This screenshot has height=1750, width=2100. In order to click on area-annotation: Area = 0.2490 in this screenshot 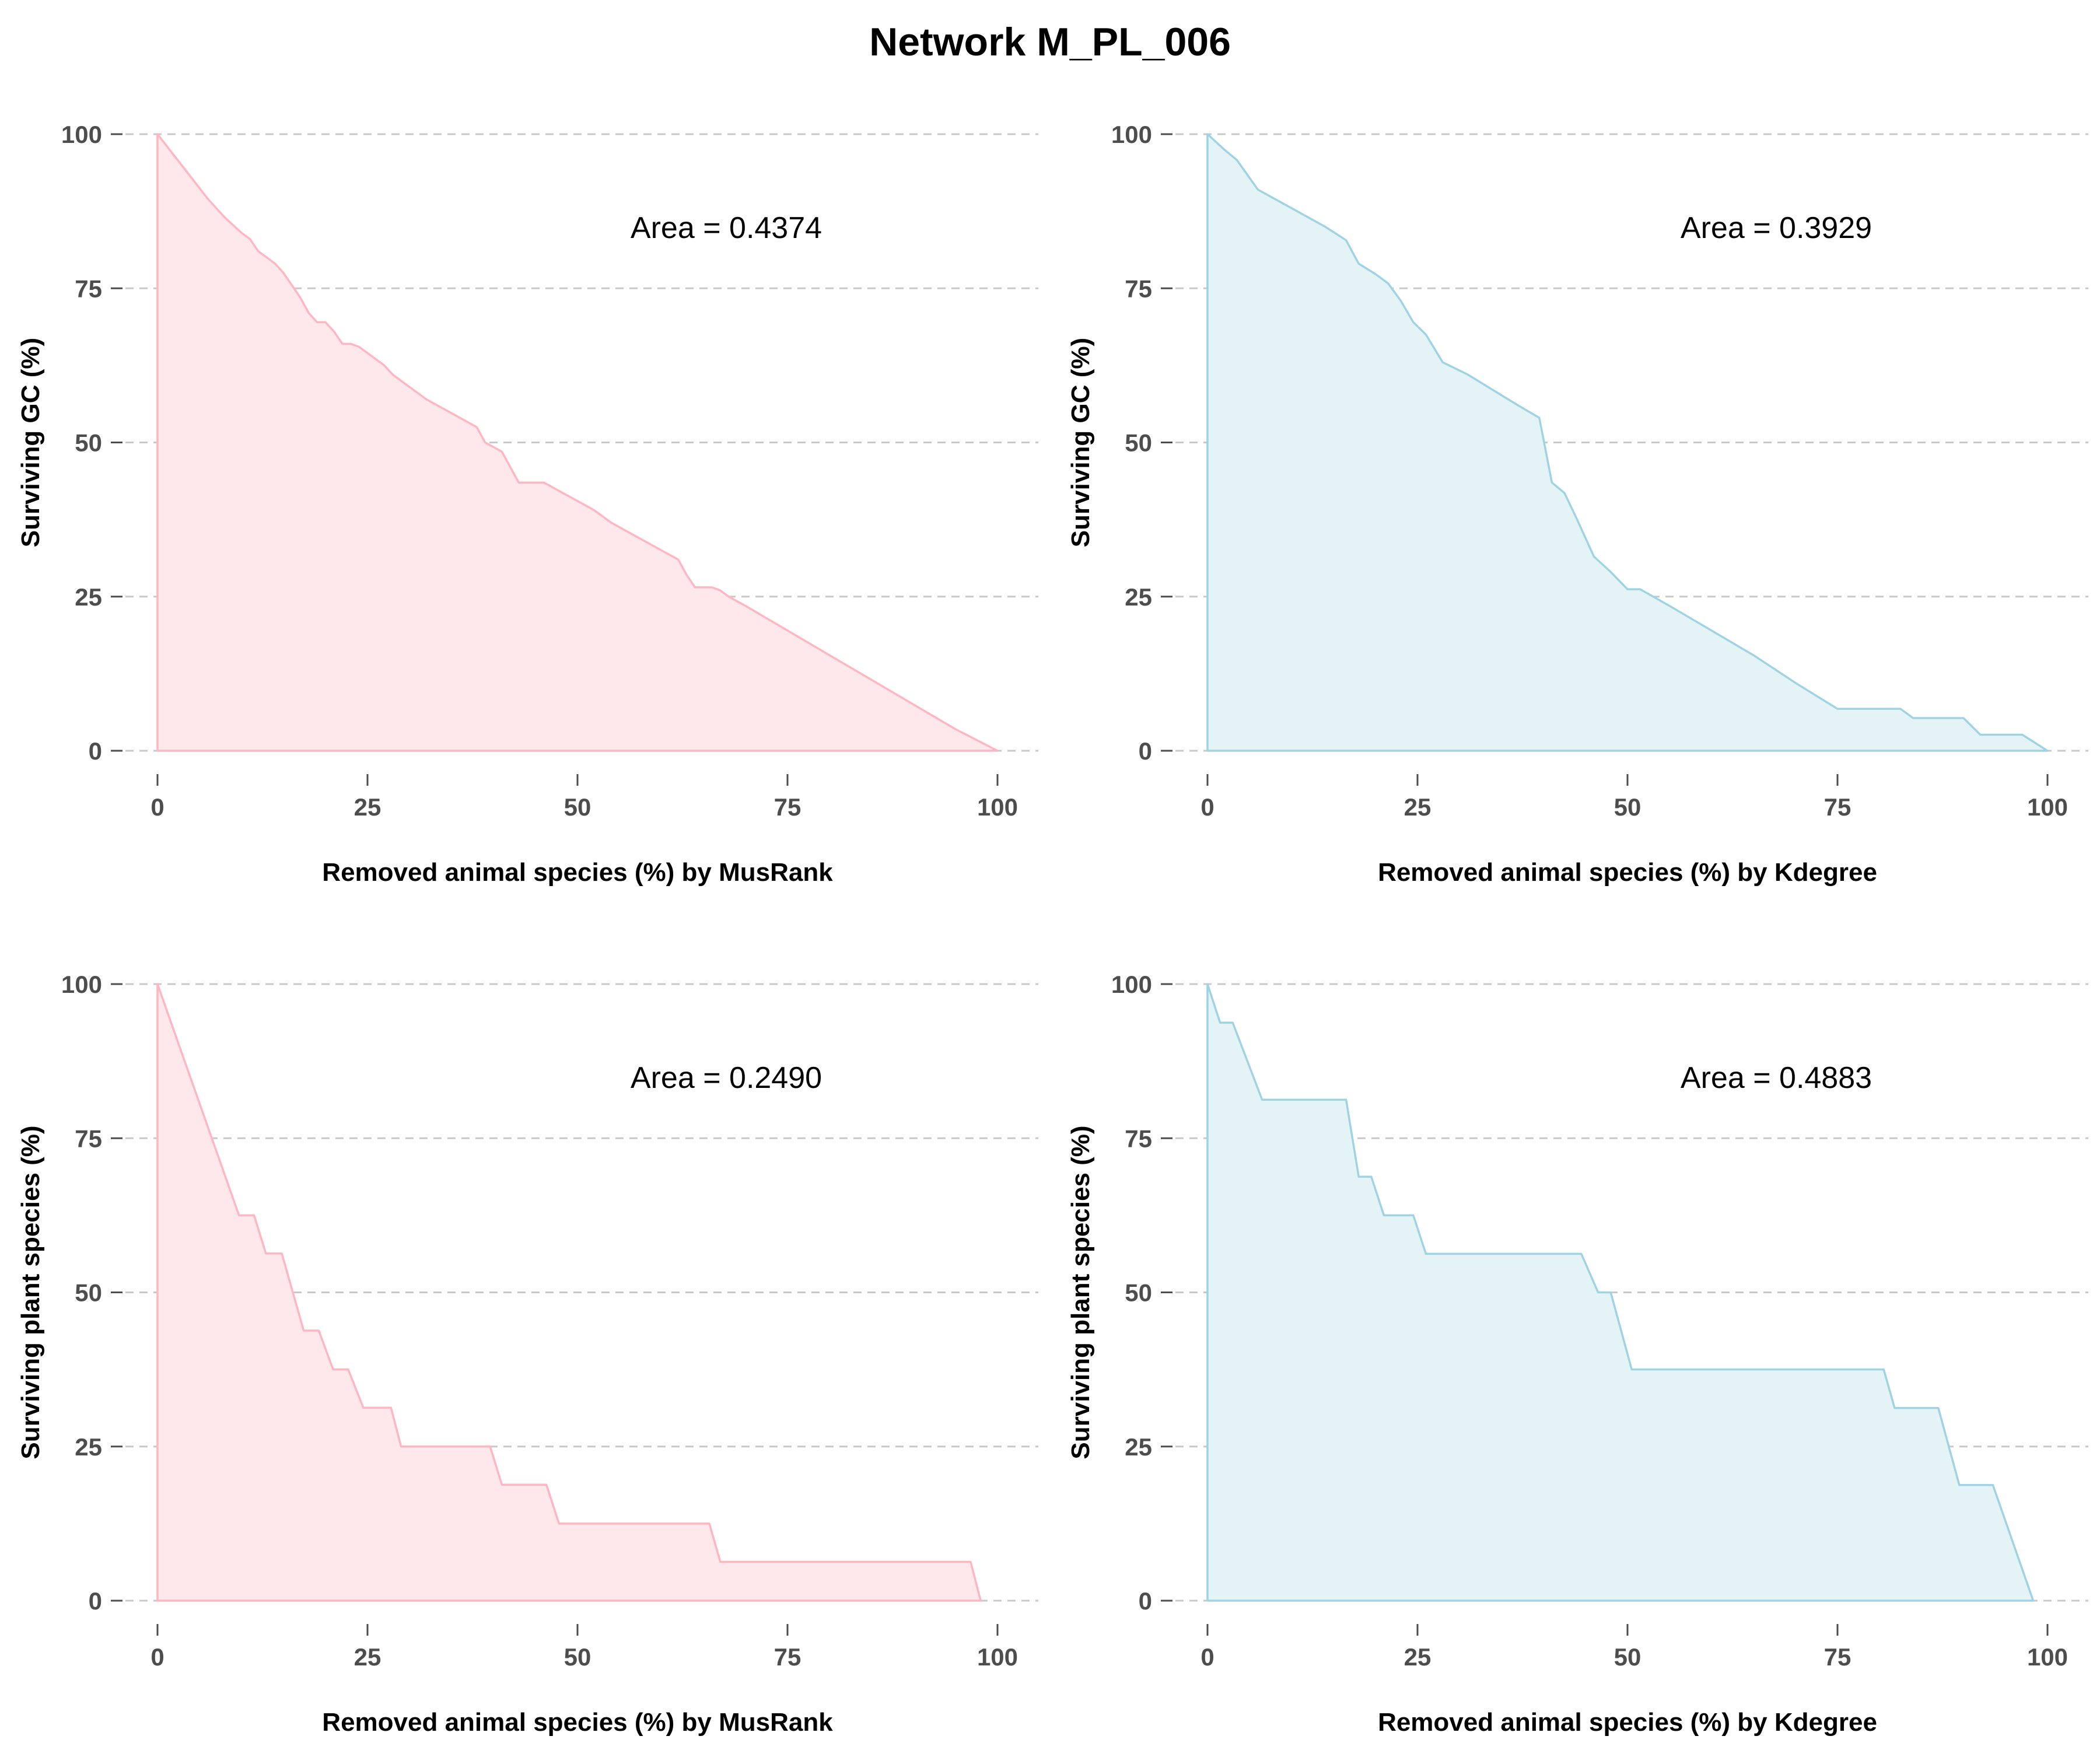, I will do `click(726, 1078)`.